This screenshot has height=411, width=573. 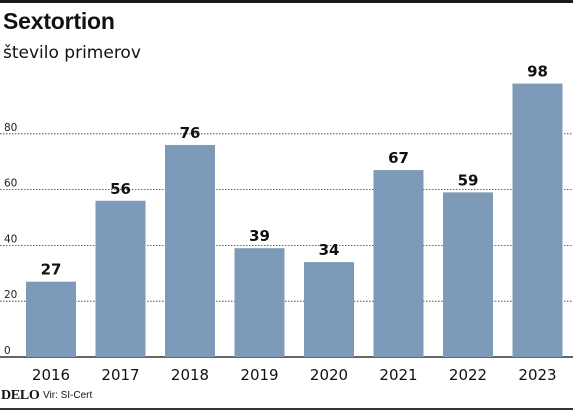 I want to click on y-tick-label: 20, so click(x=10, y=295).